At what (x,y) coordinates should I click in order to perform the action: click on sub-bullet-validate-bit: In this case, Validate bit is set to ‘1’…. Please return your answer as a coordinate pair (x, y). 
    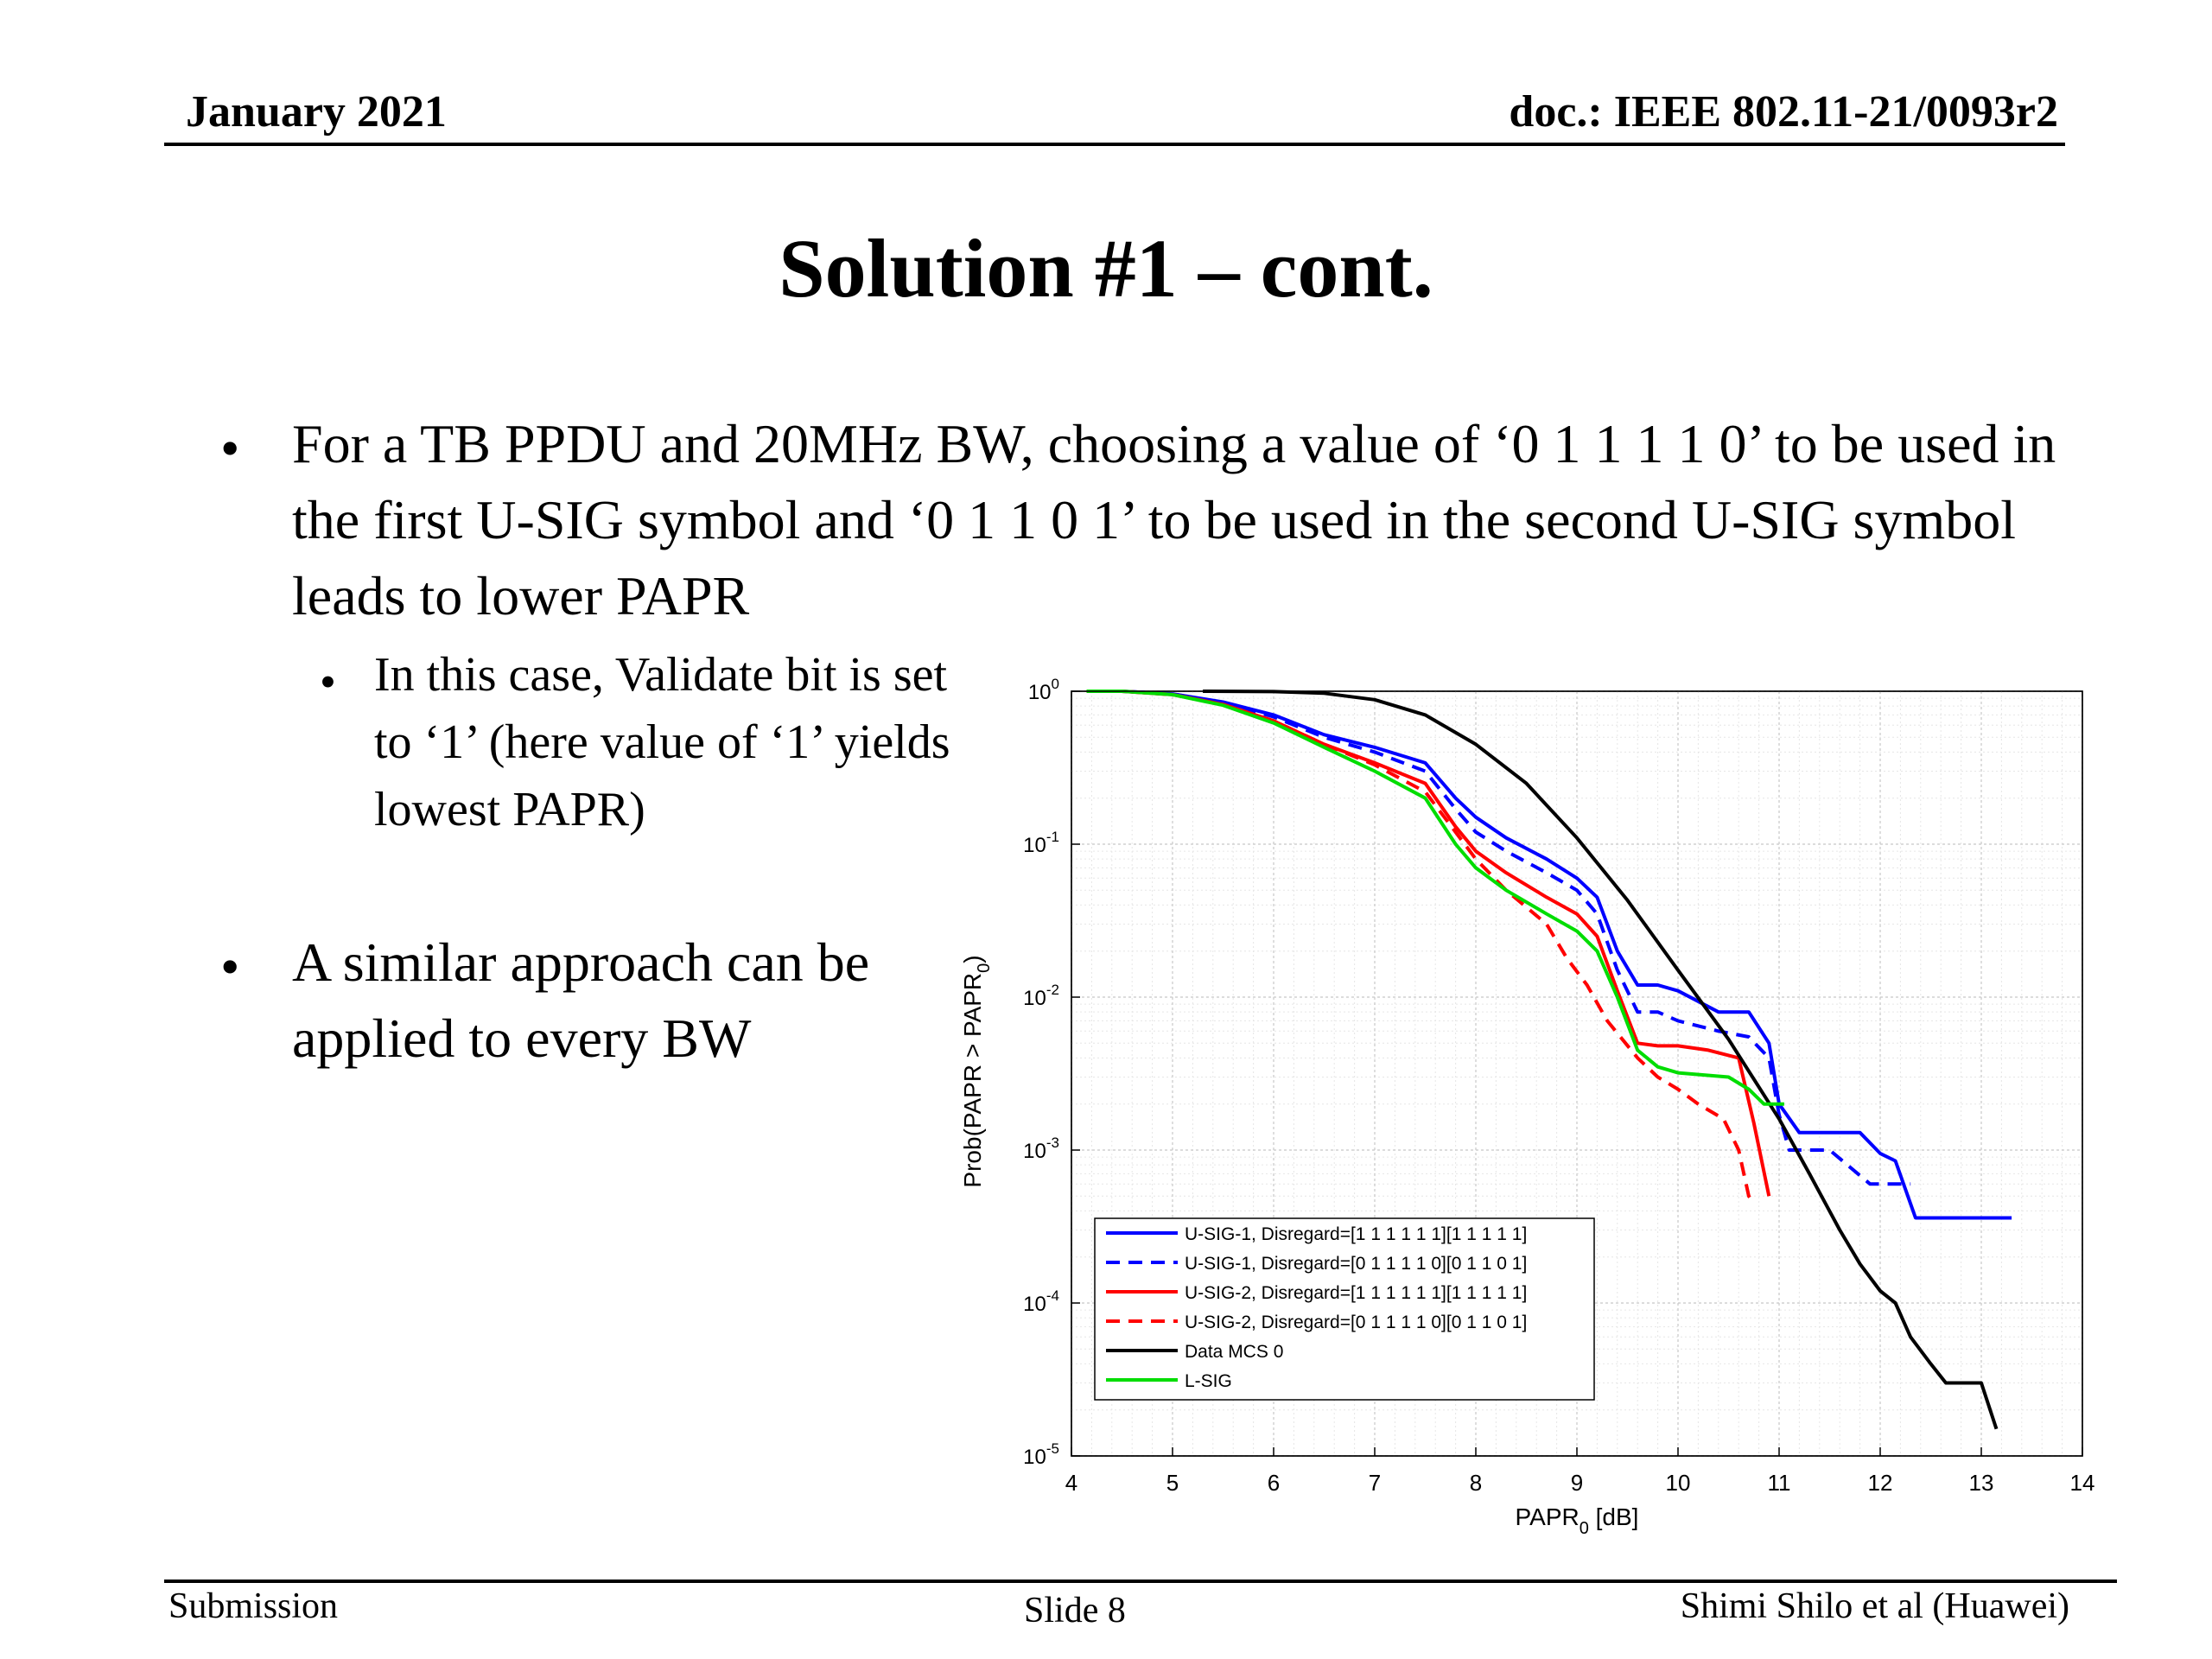
    Looking at the image, I should click on (662, 742).